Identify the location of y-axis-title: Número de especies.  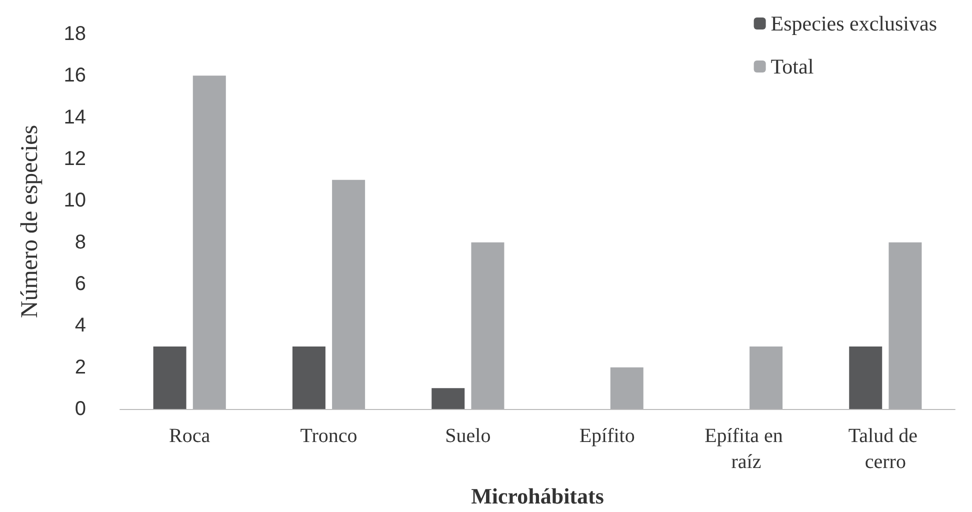
(30, 221).